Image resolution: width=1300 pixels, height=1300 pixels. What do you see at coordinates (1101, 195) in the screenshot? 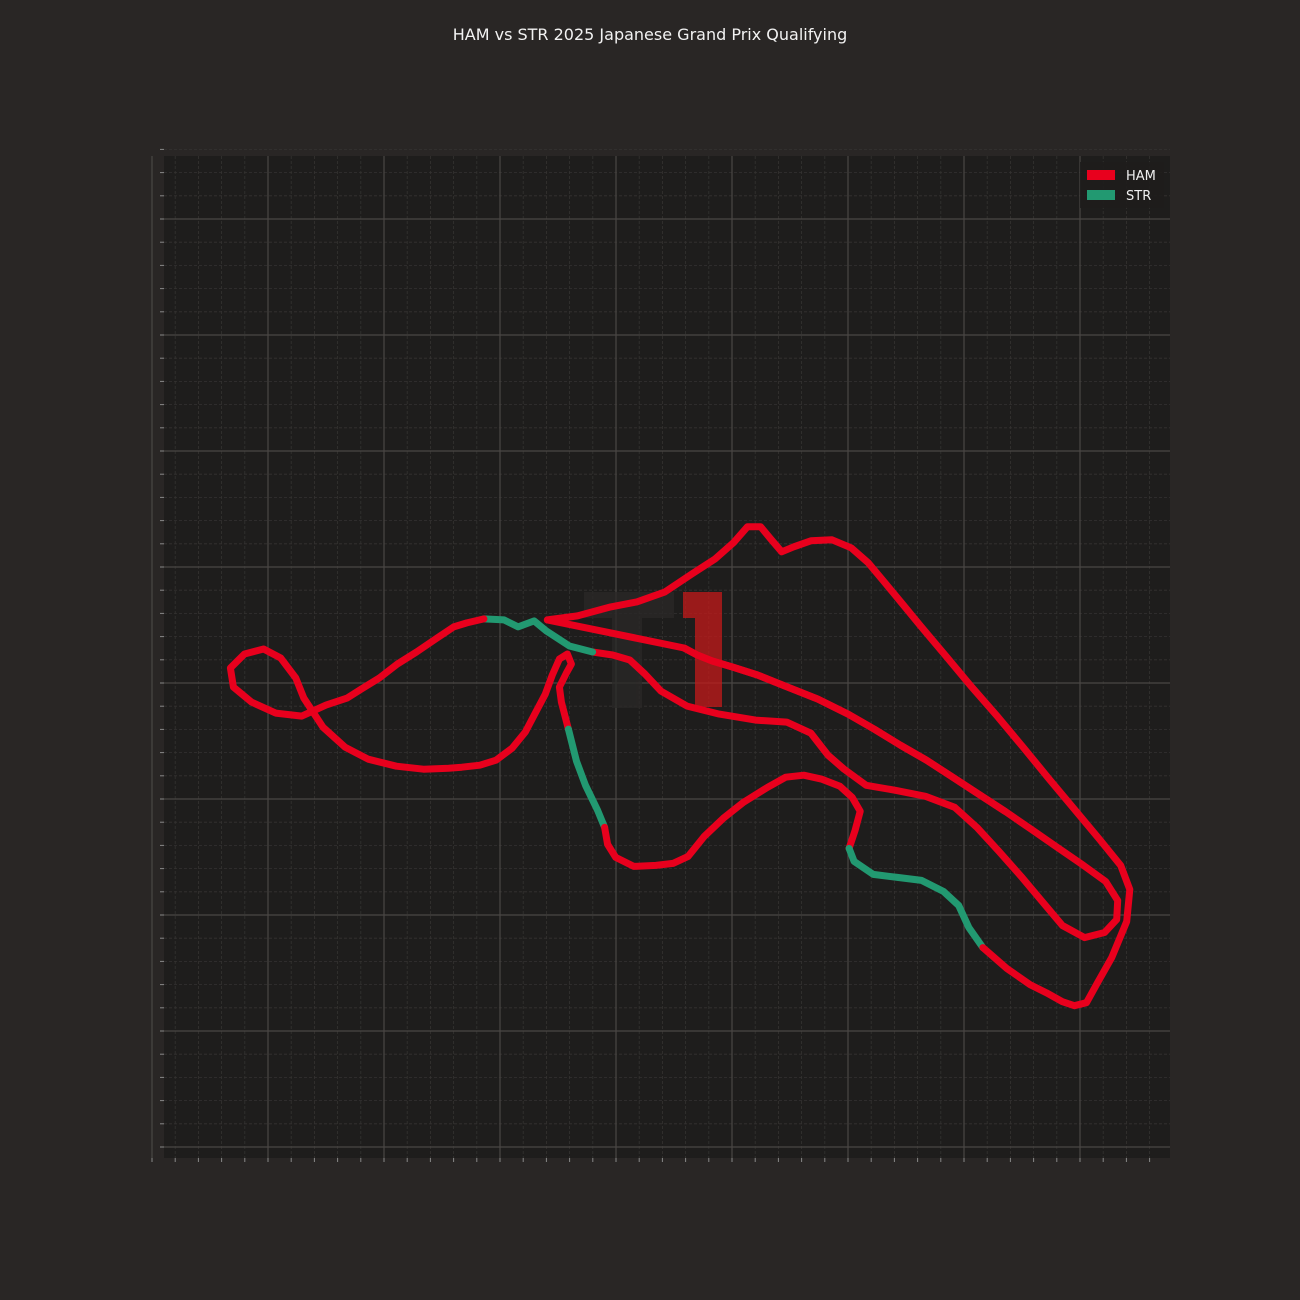
I see `legend-swatch-str` at bounding box center [1101, 195].